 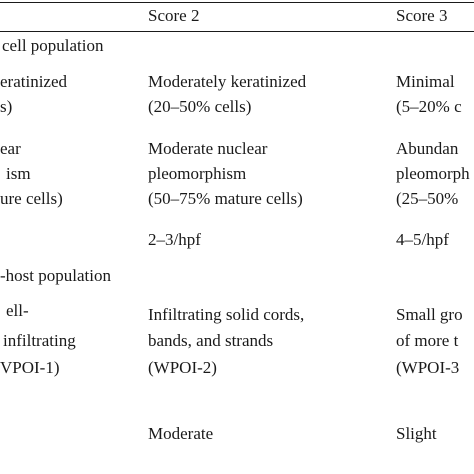 I want to click on row-invasion-col1-line3: VPOI-1), so click(x=30, y=367).